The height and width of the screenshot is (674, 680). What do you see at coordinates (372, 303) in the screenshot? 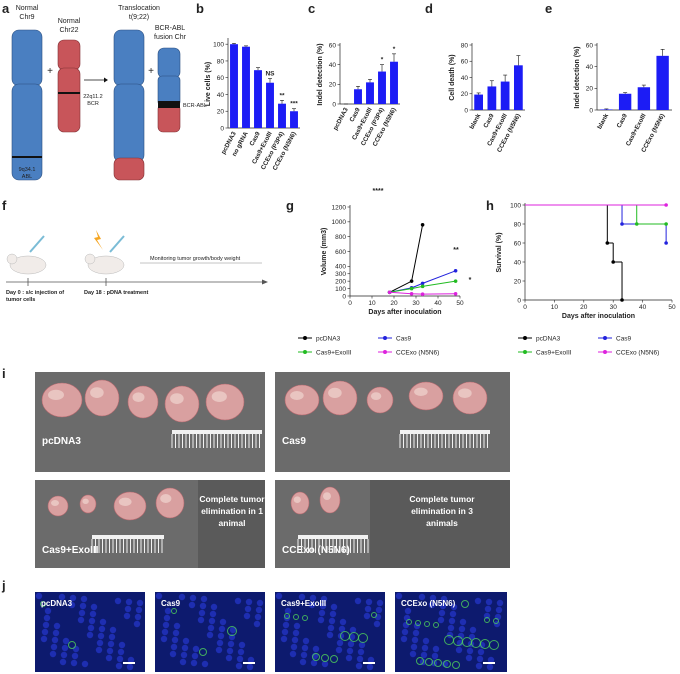
I see `x-tick-label: 10` at bounding box center [372, 303].